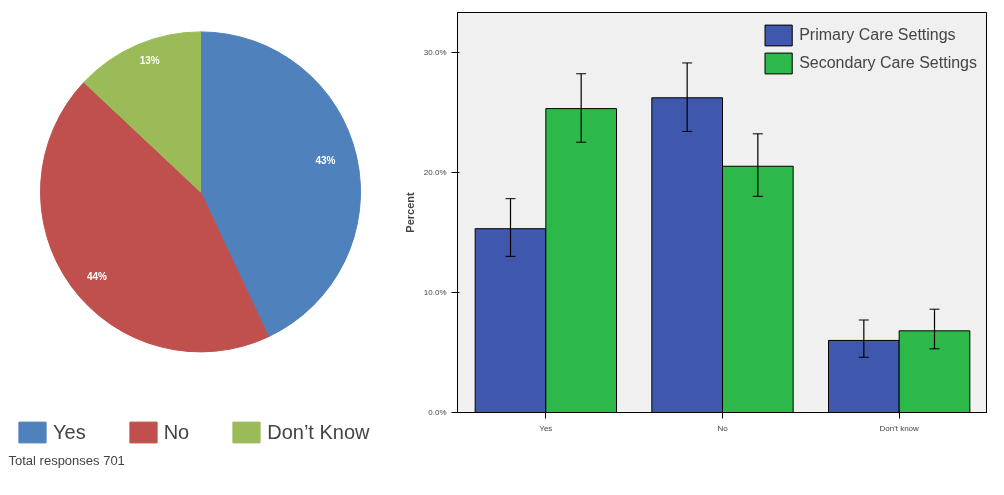  What do you see at coordinates (437, 412) in the screenshot?
I see `y-tick-label: 0.0%` at bounding box center [437, 412].